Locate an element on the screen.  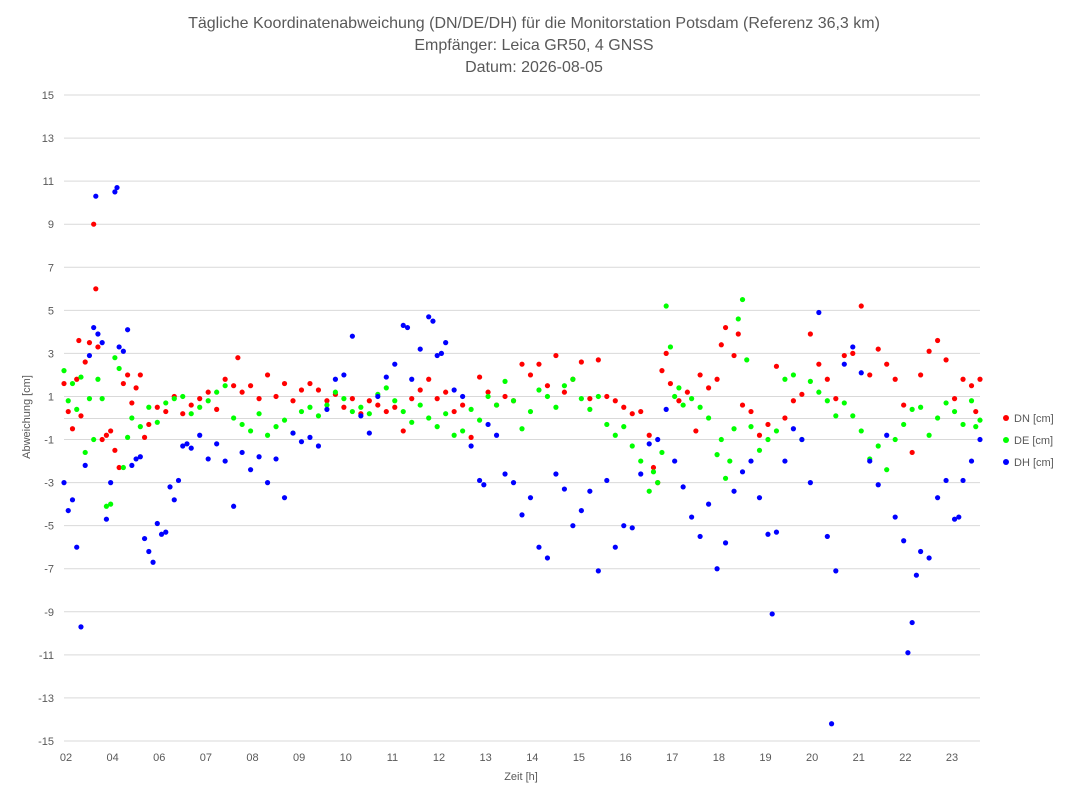
legend: DN [cm] DE [cm] DH [cm] is located at coordinates (1028, 441).